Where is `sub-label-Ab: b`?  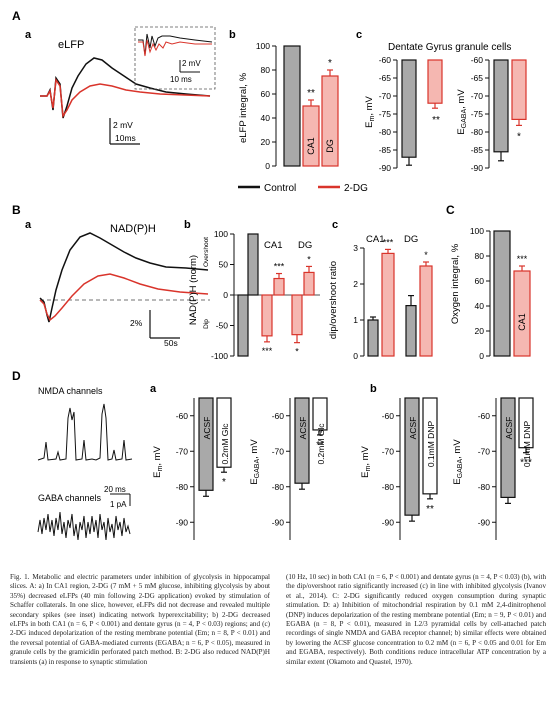
sub-label-Ab: b is located at coordinates (232, 35).